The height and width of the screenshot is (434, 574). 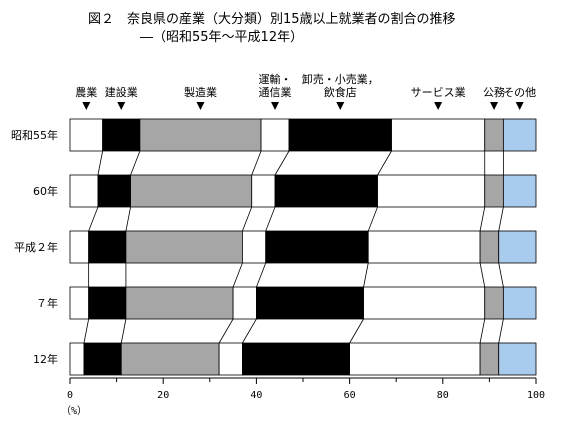 What do you see at coordinates (36, 247) in the screenshot?
I see `row-label: 平成２年` at bounding box center [36, 247].